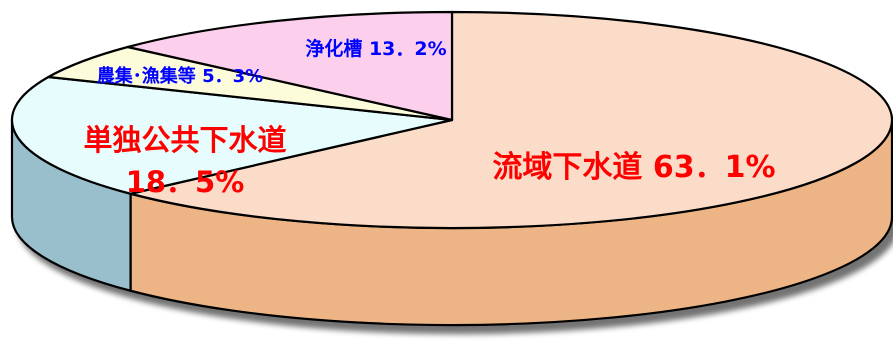 Image resolution: width=893 pixels, height=343 pixels. I want to click on pie-label-3: 浄化槽 13．2%, so click(375, 48).